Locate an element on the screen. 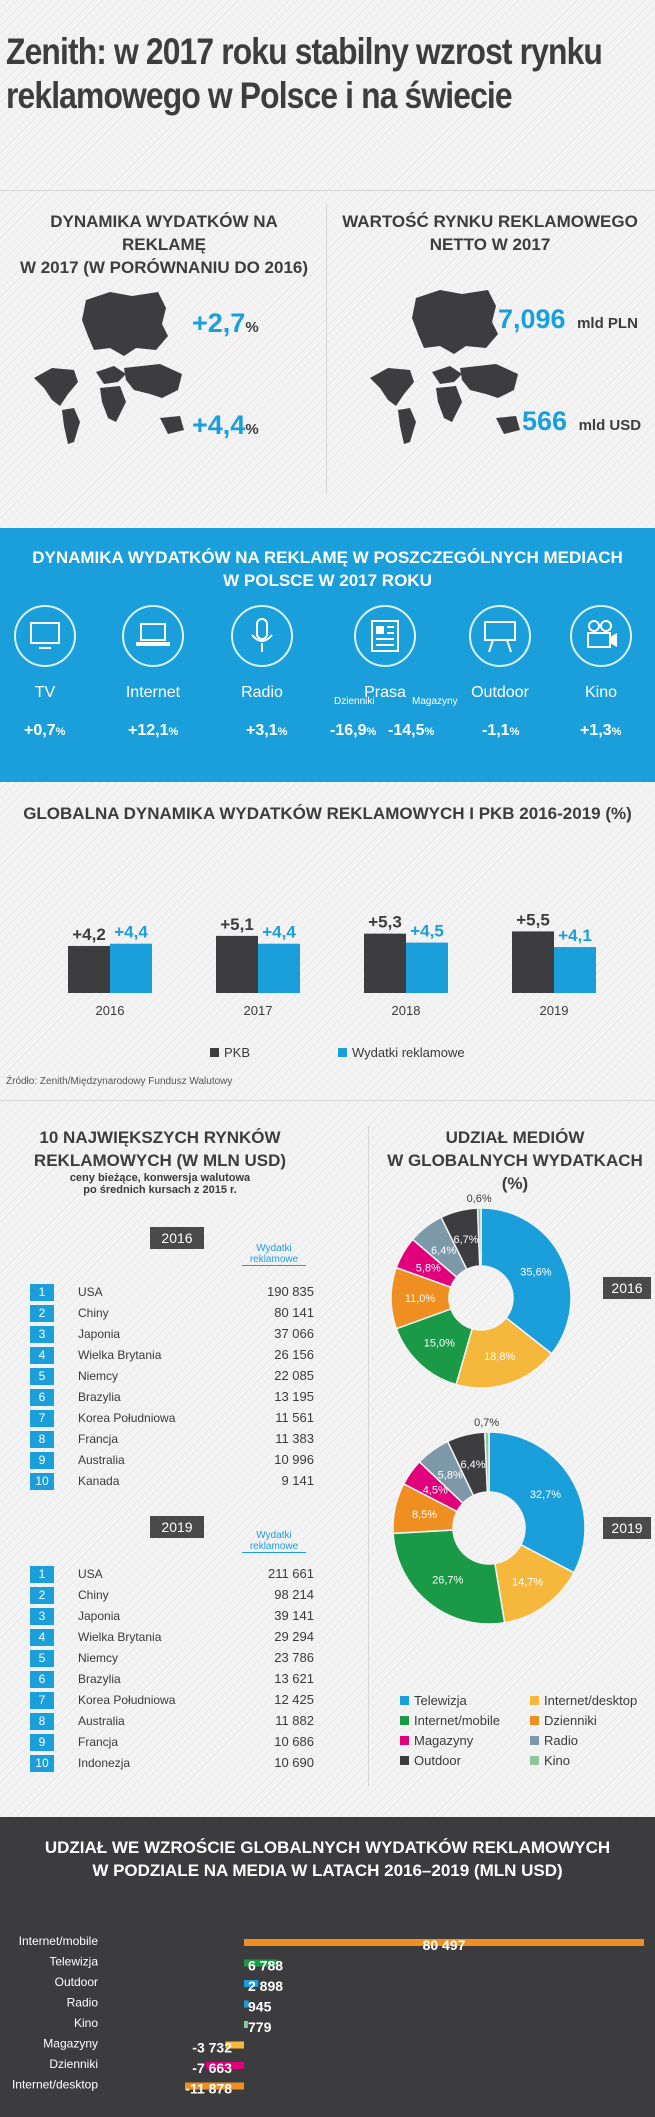 The width and height of the screenshot is (655, 2117). value-label: 945 is located at coordinates (260, 2007).